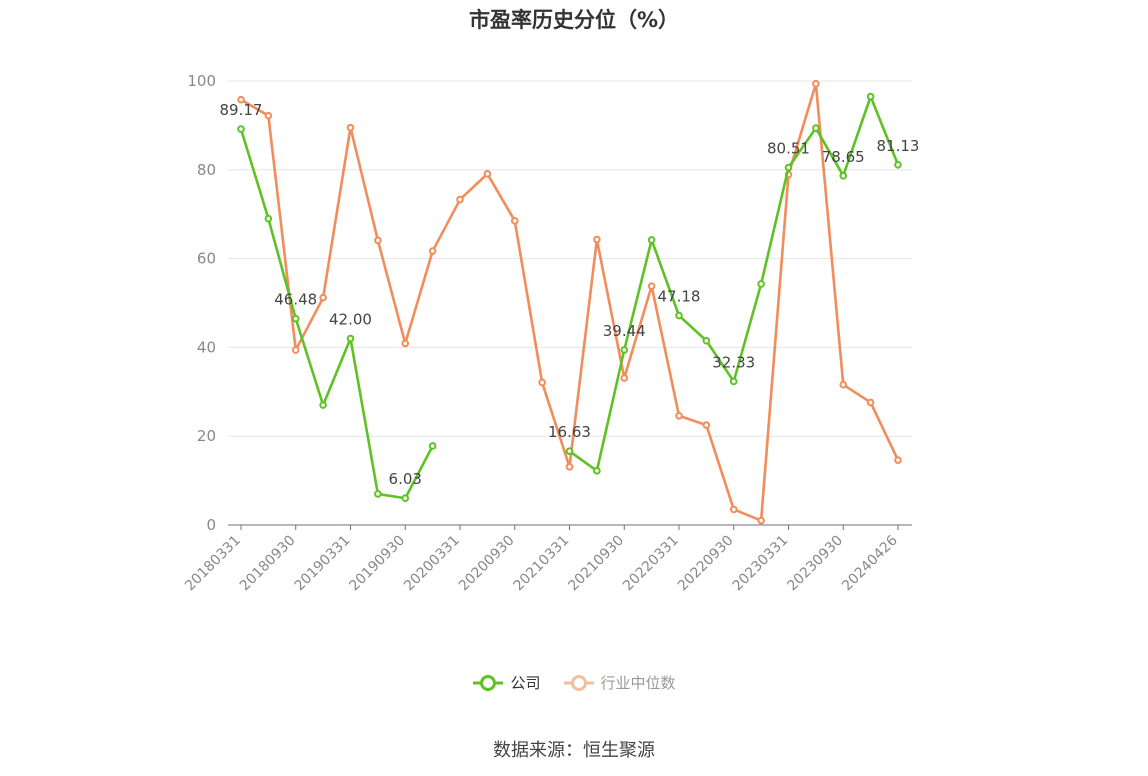 Image resolution: width=1148 pixels, height=776 pixels. I want to click on legend-item-company: 公司, so click(506, 682).